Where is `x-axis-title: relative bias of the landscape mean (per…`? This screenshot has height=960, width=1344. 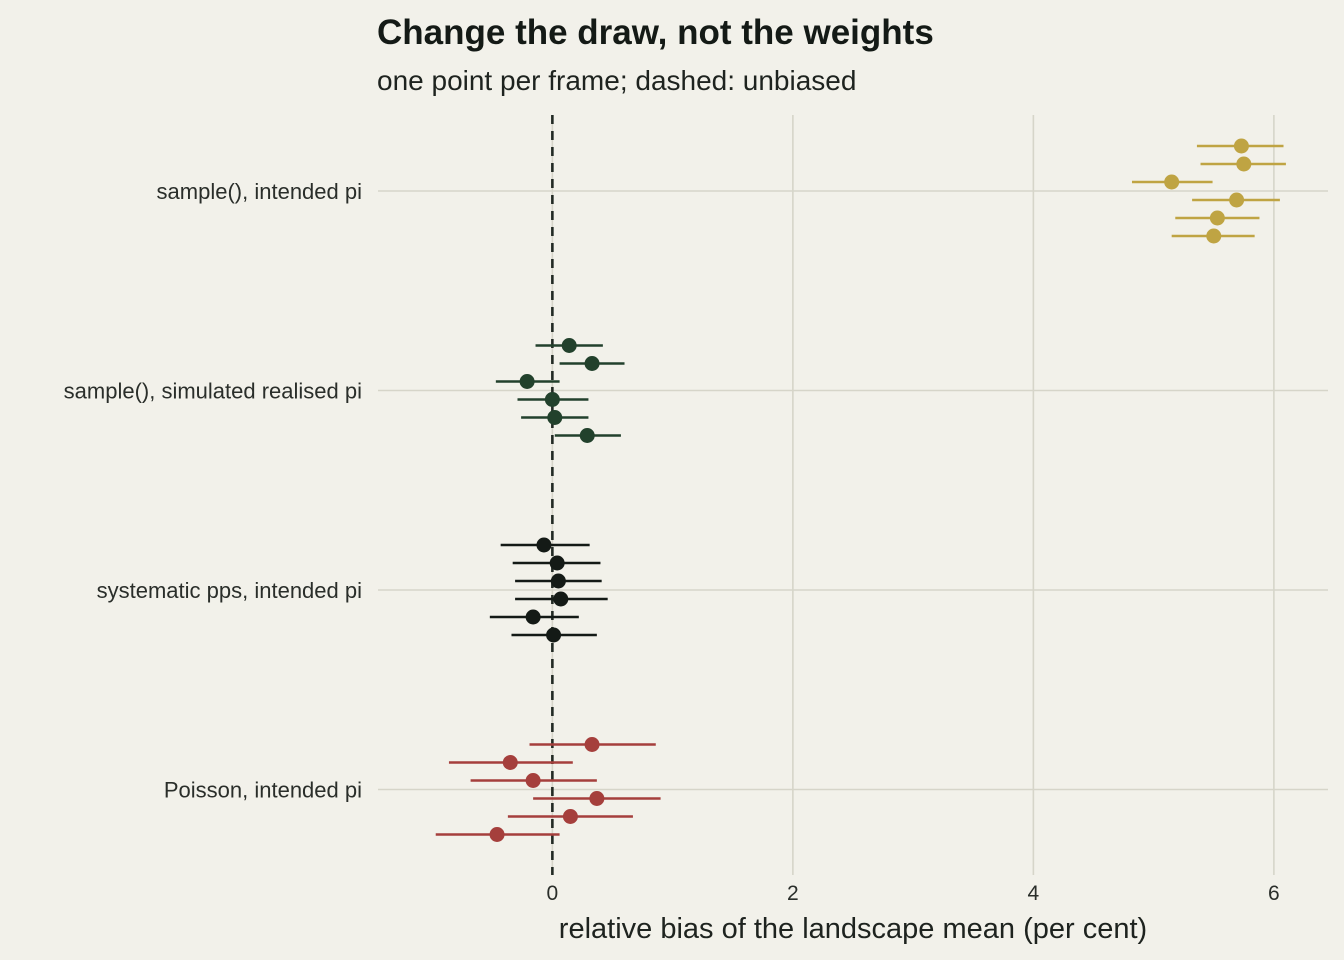
x-axis-title: relative bias of the landscape mean (per… is located at coordinates (853, 929).